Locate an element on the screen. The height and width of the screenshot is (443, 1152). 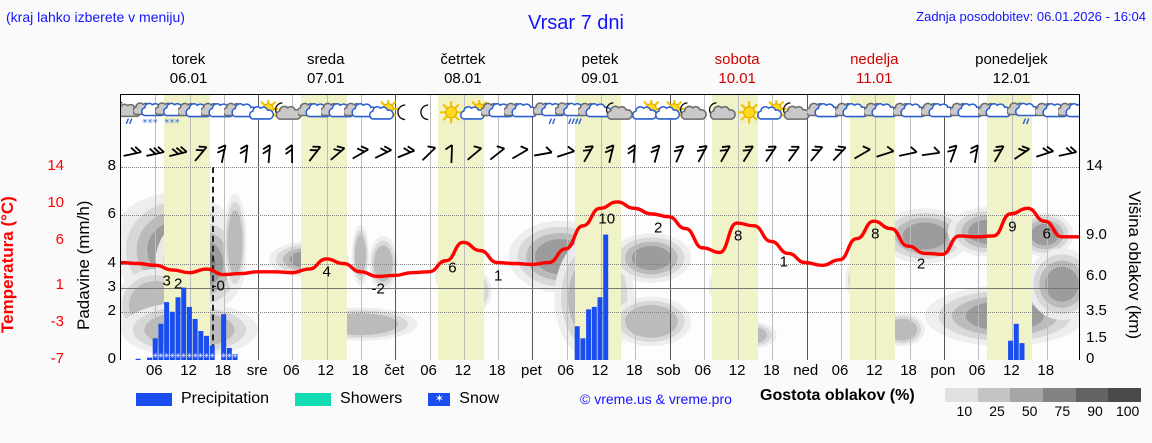
precipitation-tick: 3 is located at coordinates (111, 286).